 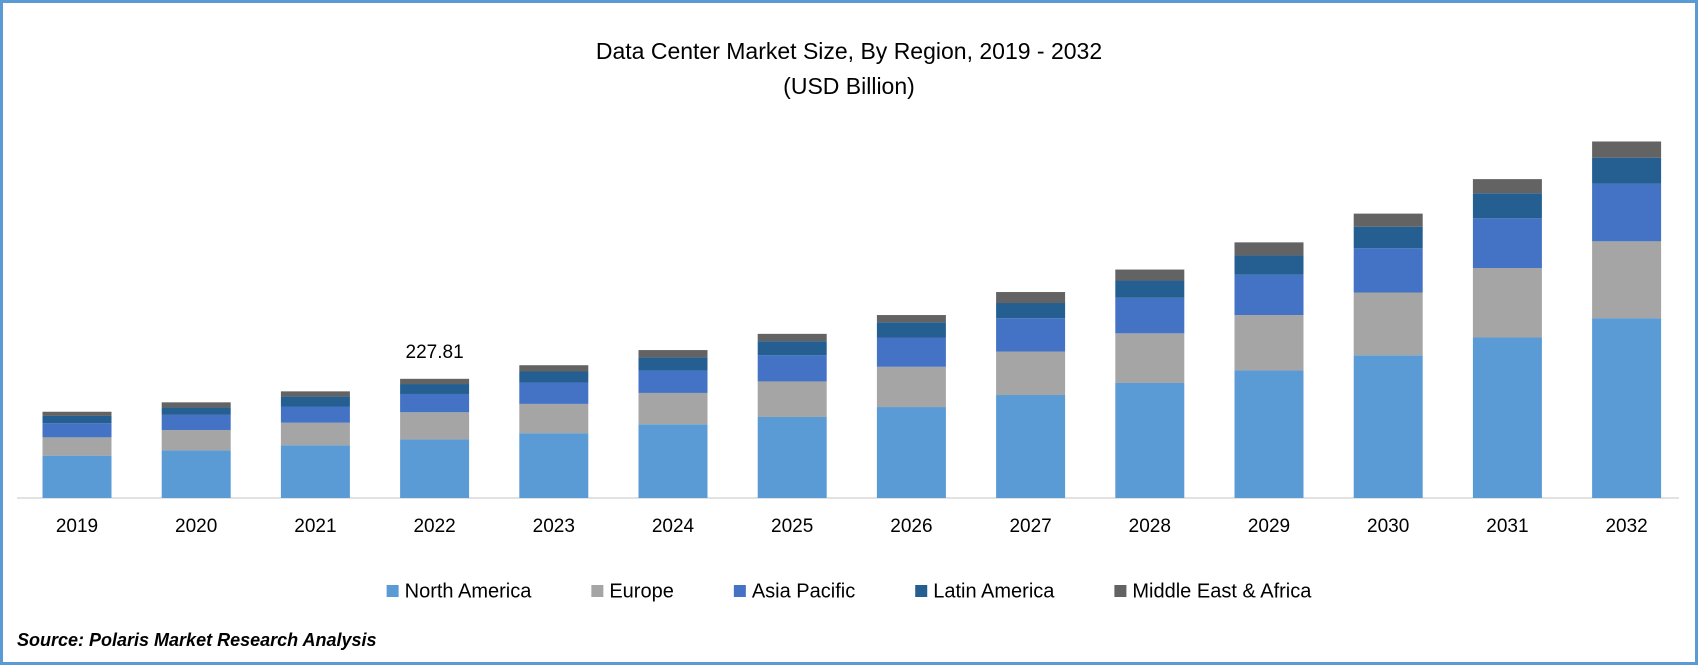 I want to click on legend-label: Asia Pacific, so click(x=803, y=591).